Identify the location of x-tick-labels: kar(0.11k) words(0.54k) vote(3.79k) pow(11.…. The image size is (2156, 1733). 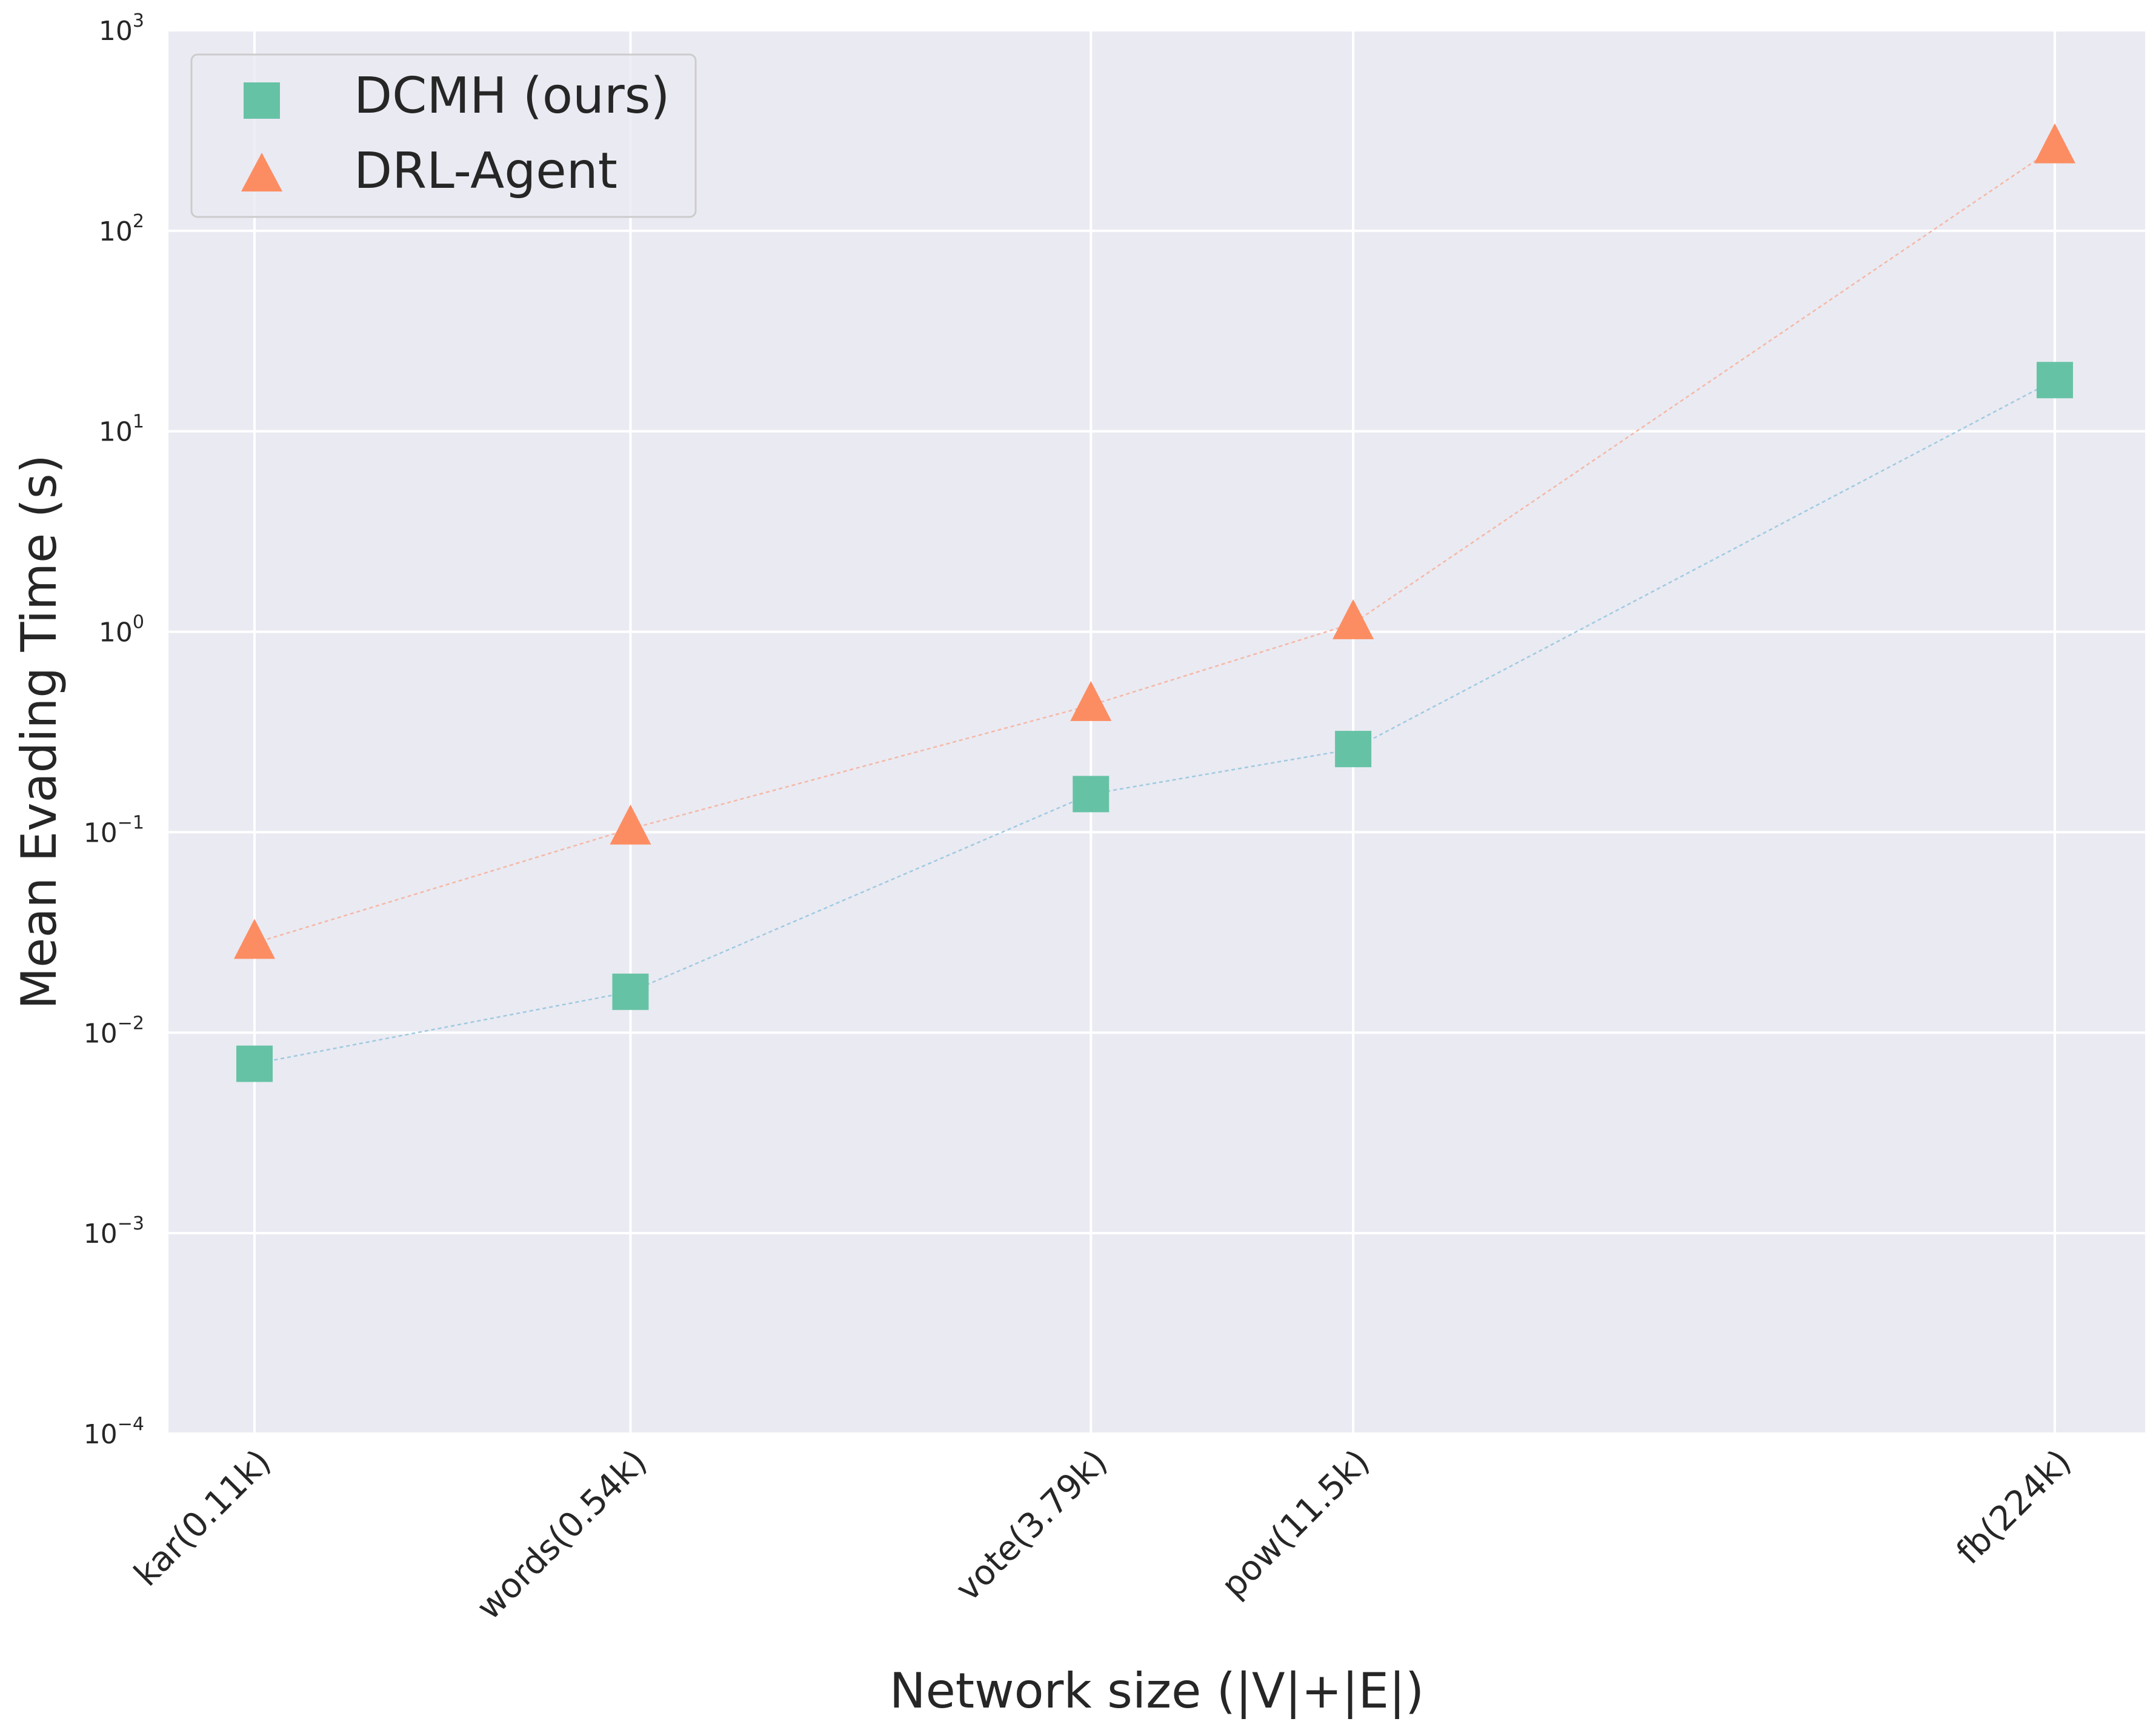
(1103, 1535).